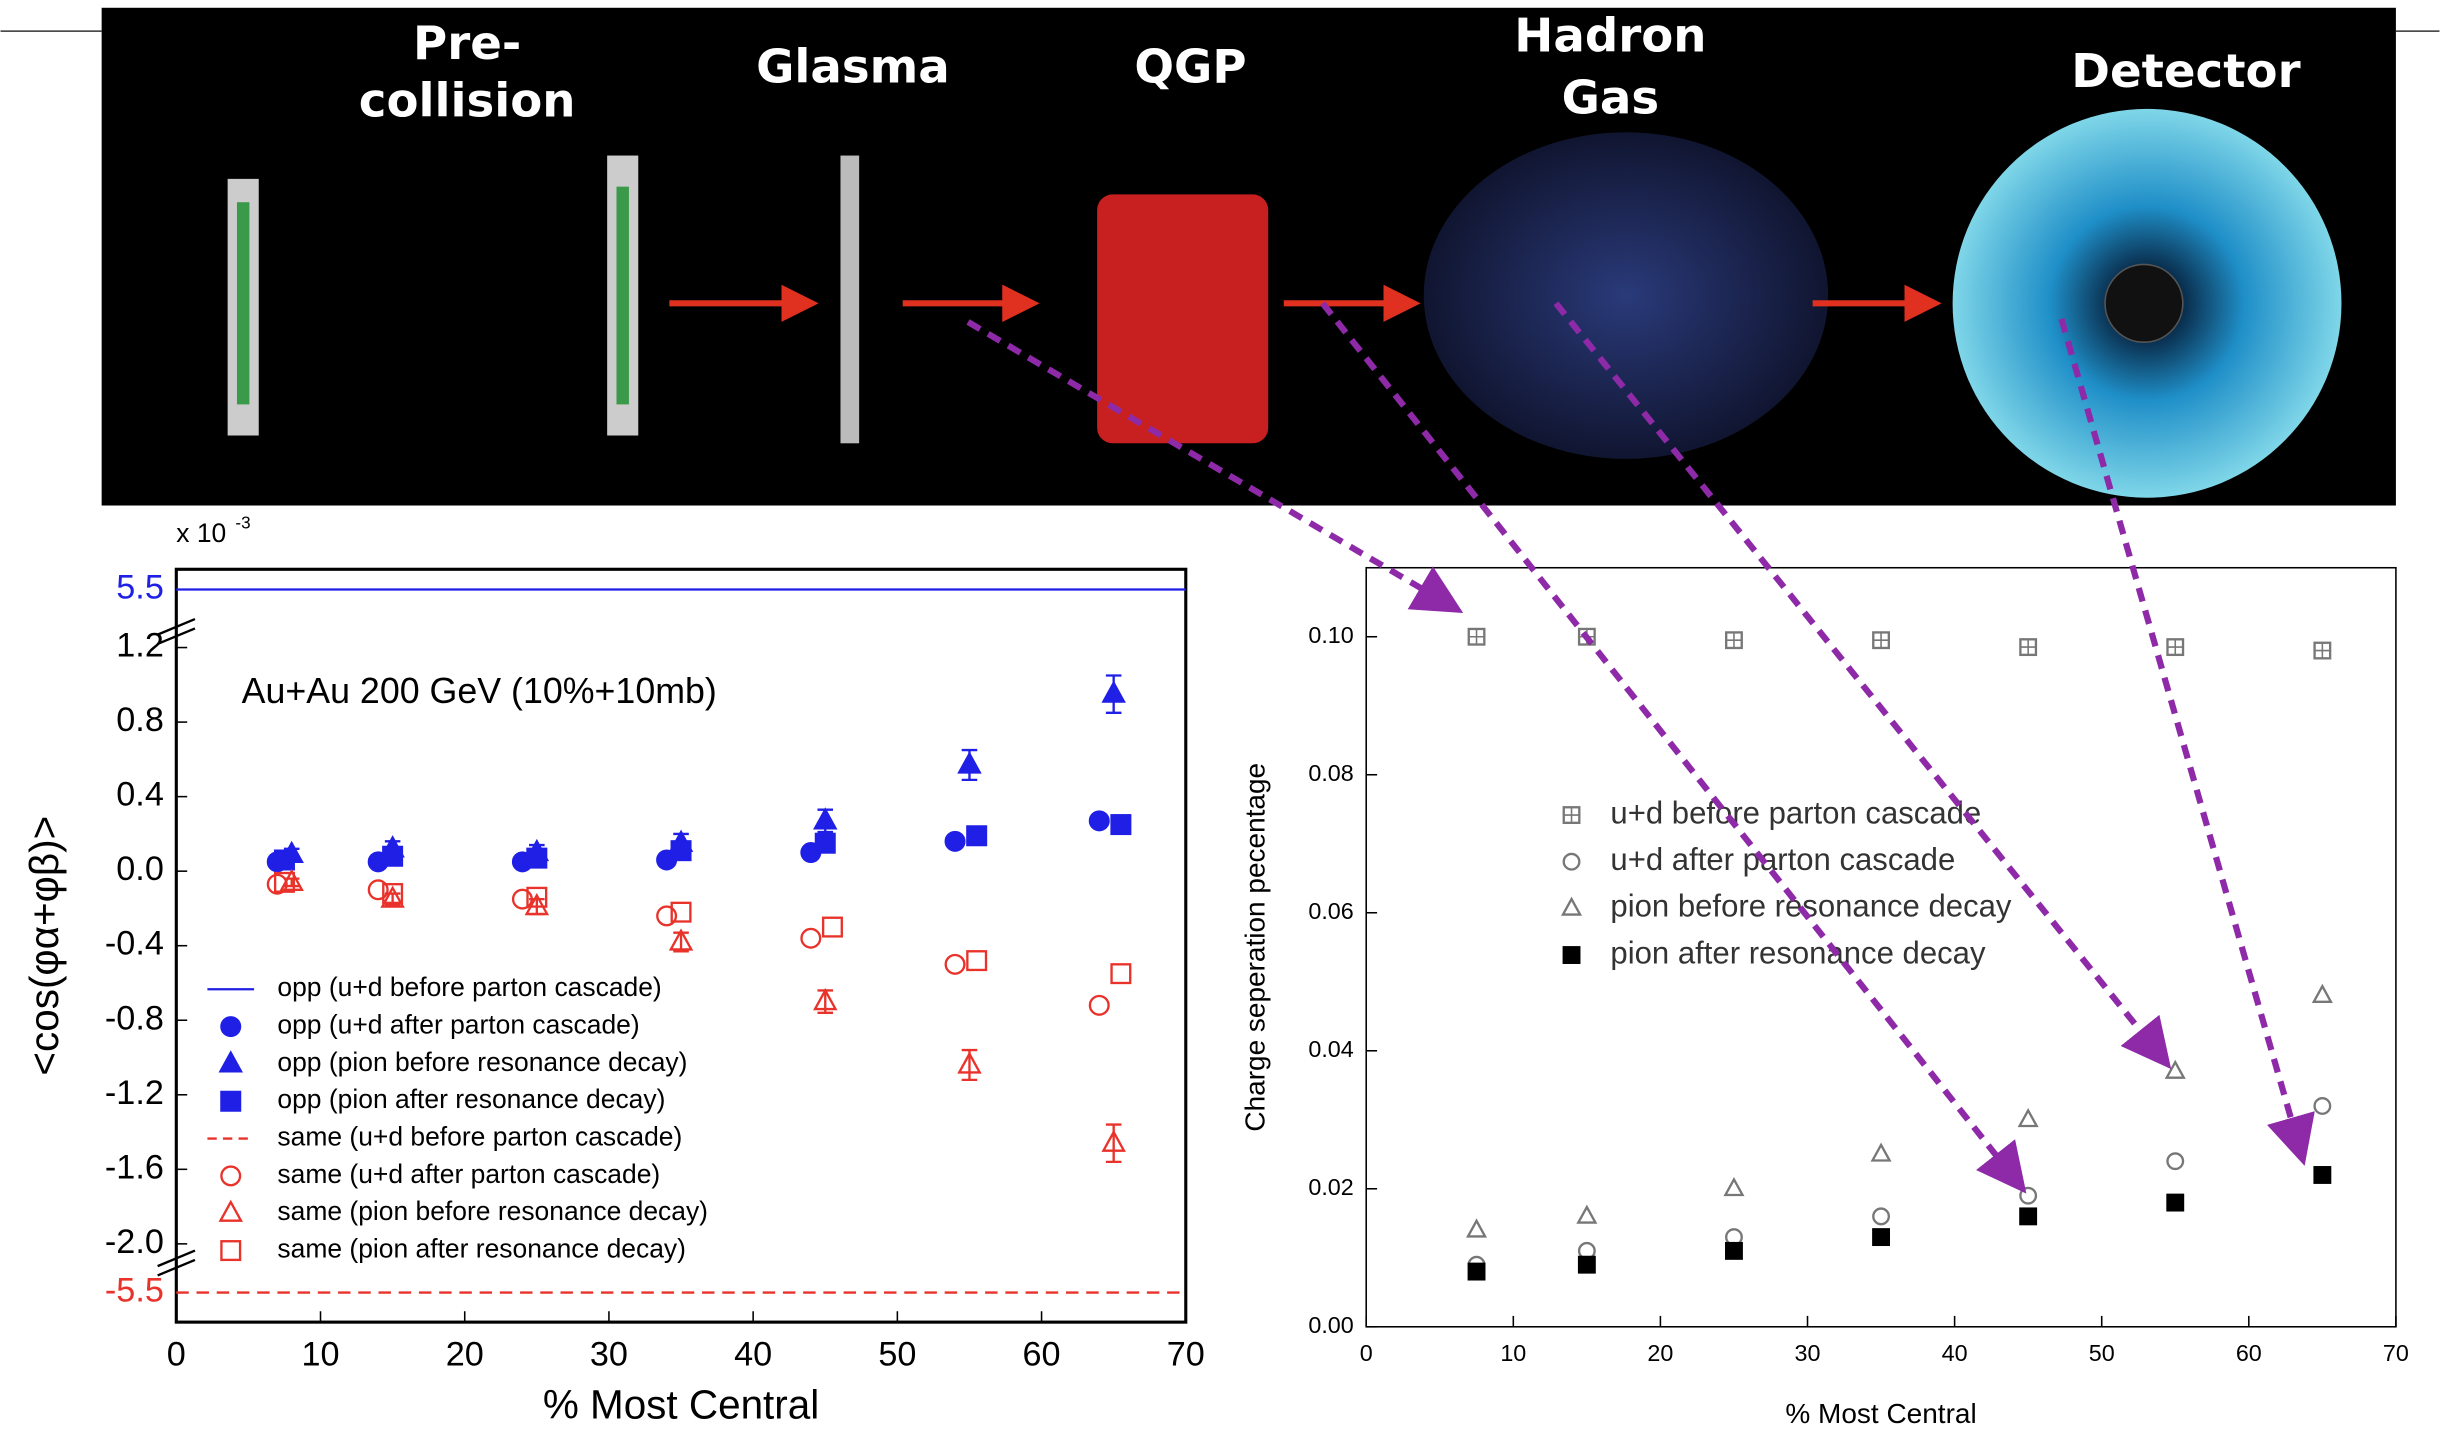 Image resolution: width=2440 pixels, height=1431 pixels. I want to click on x-tick-label: 70, so click(1186, 1354).